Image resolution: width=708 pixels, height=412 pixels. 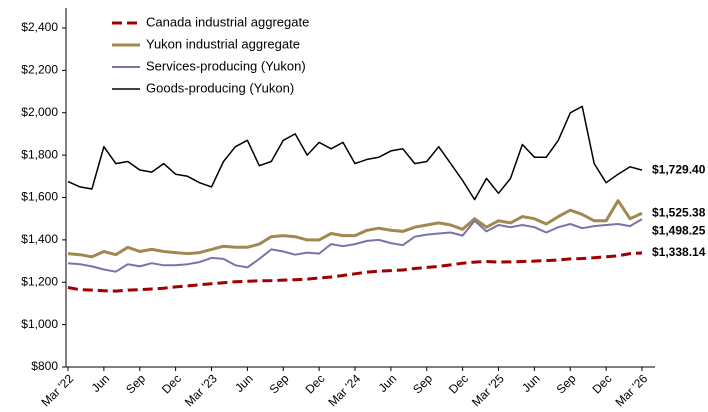 I want to click on y-tick-label: $800, so click(x=44, y=366).